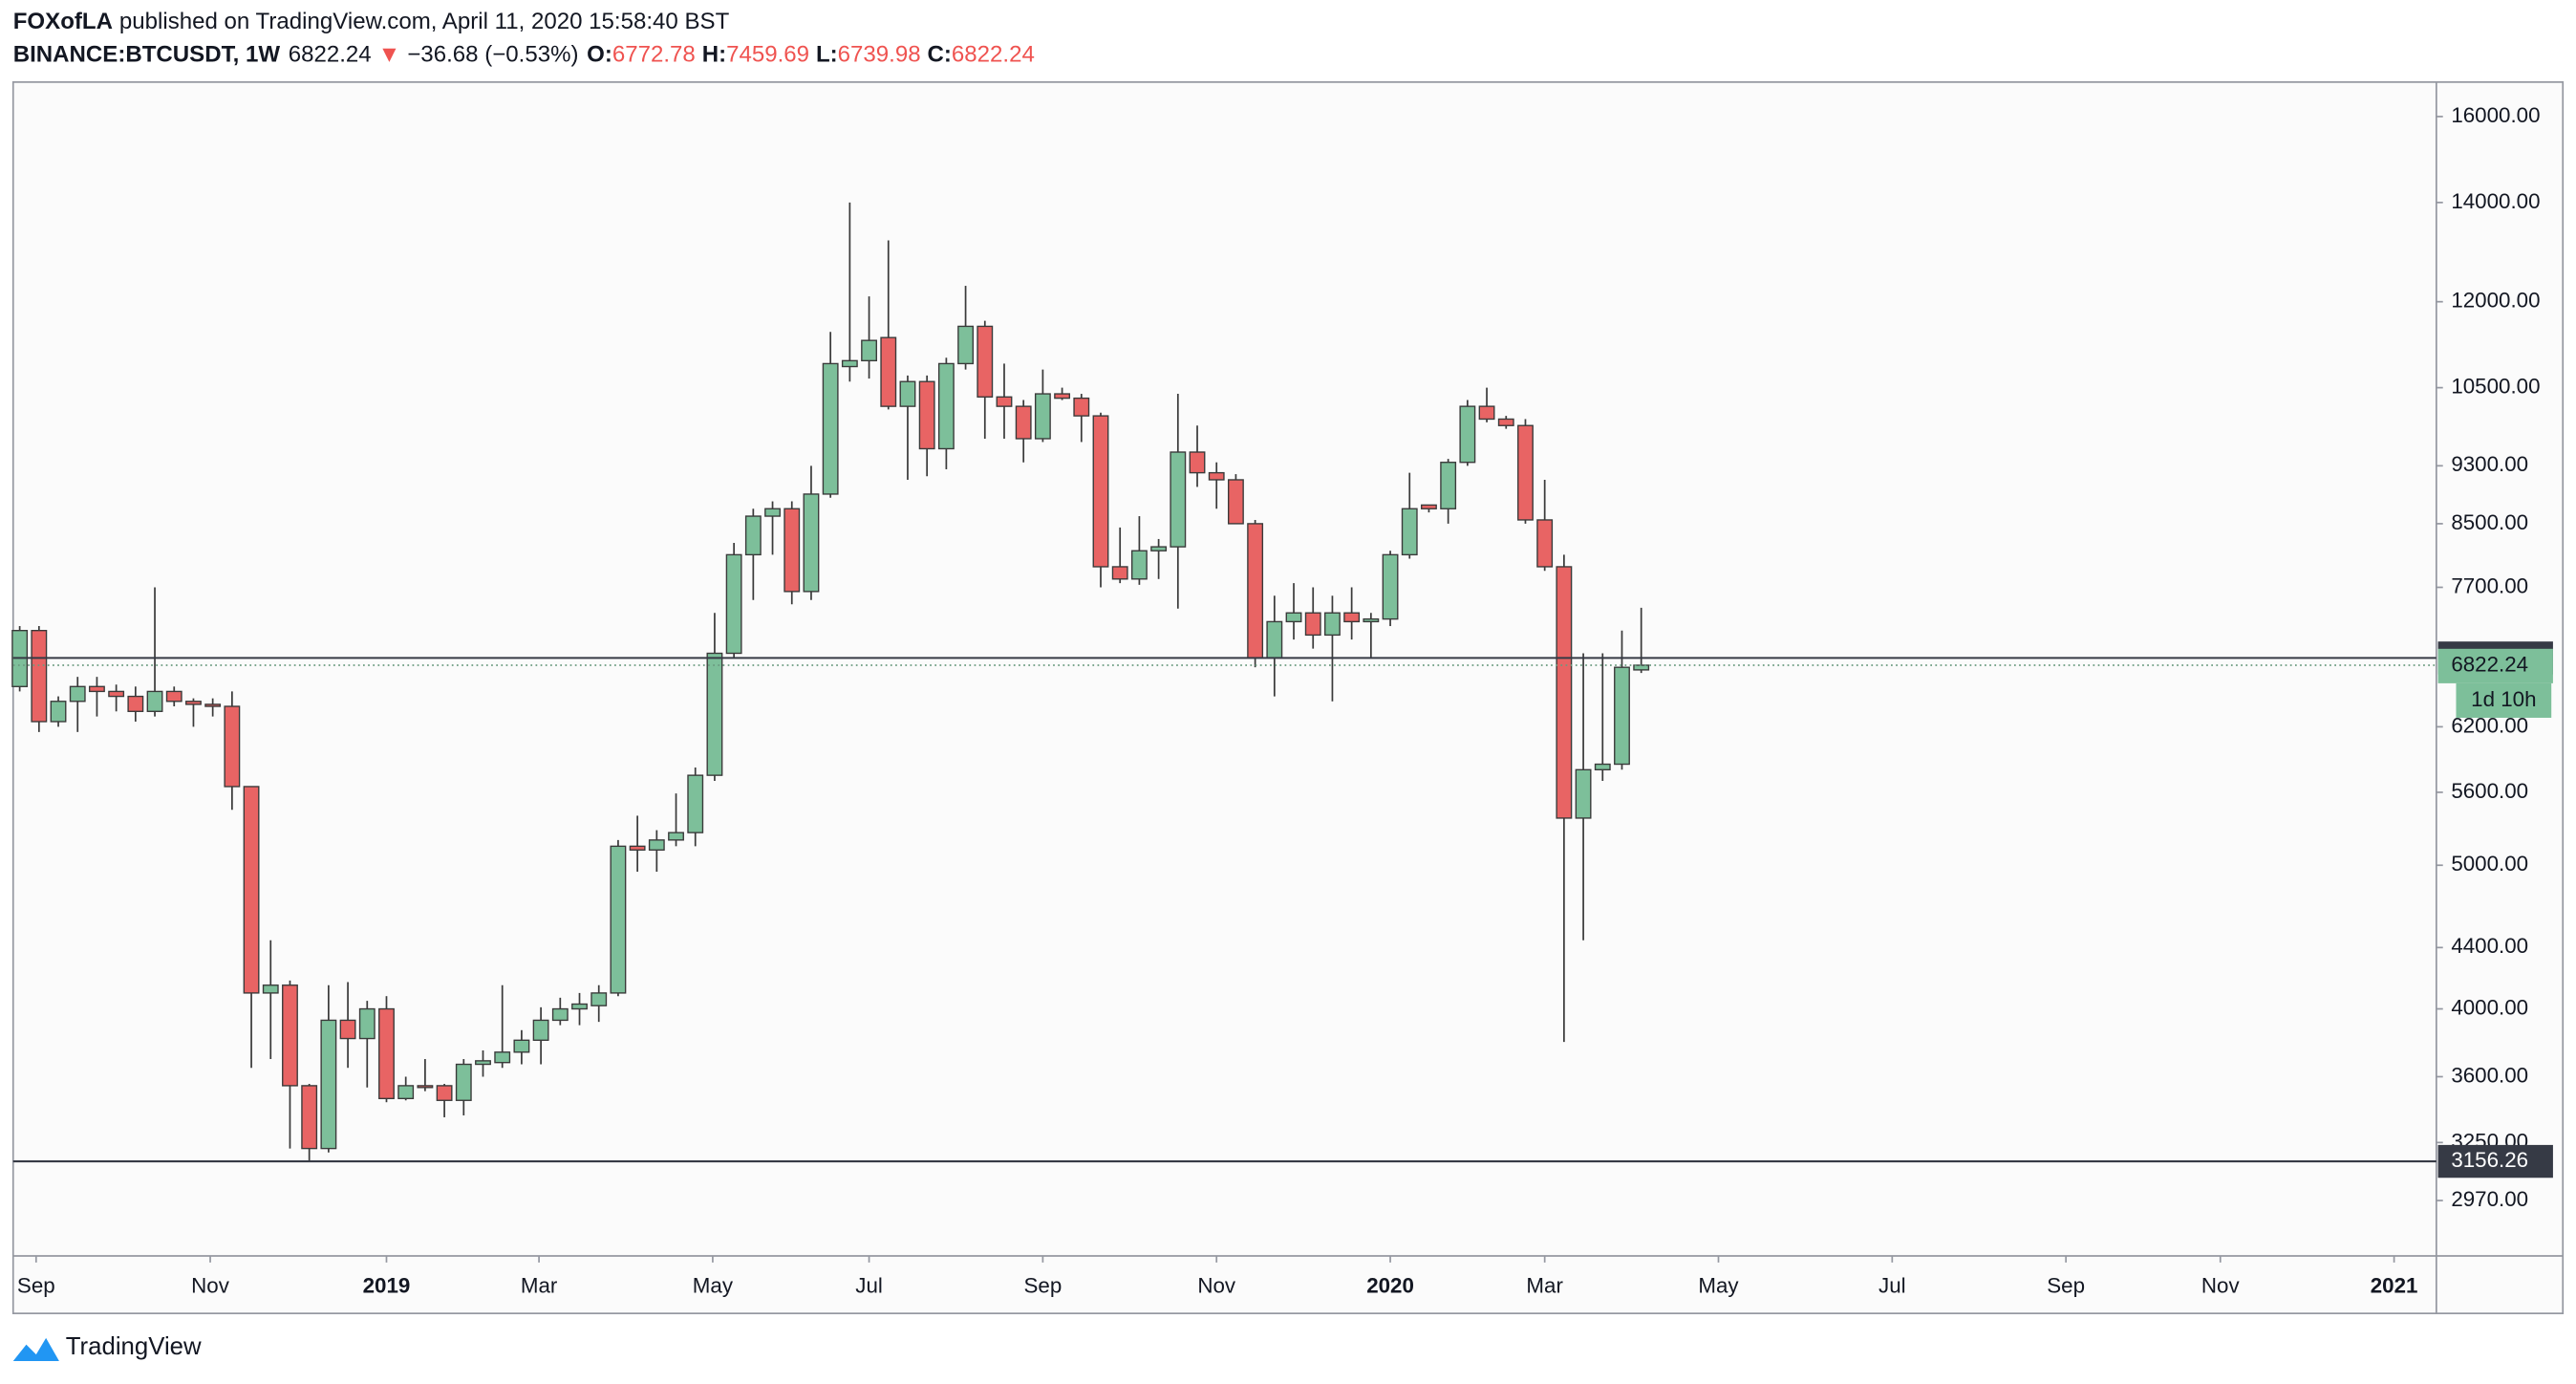  I want to click on brand: TradingView, so click(134, 1346).